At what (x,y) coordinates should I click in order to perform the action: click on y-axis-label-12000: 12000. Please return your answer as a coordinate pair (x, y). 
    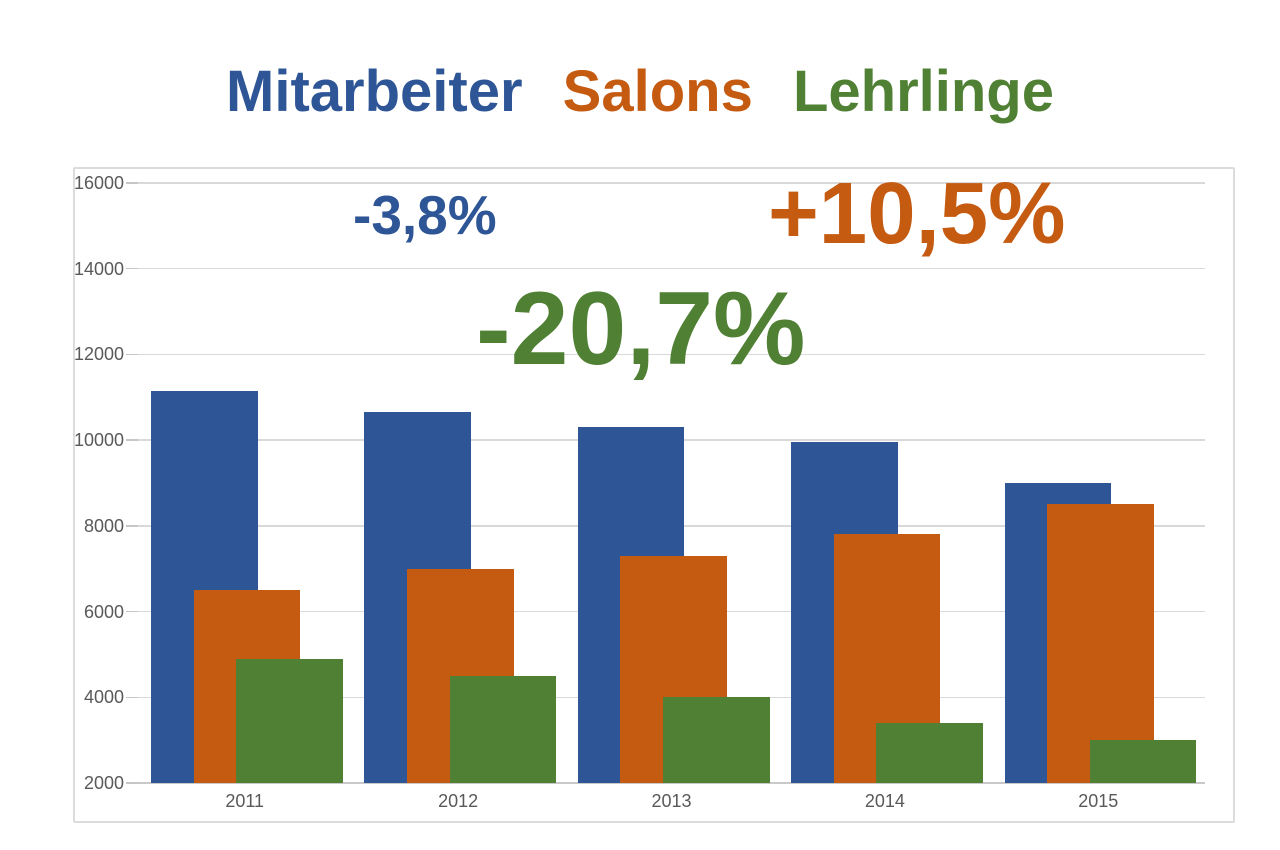
    Looking at the image, I should click on (98, 354).